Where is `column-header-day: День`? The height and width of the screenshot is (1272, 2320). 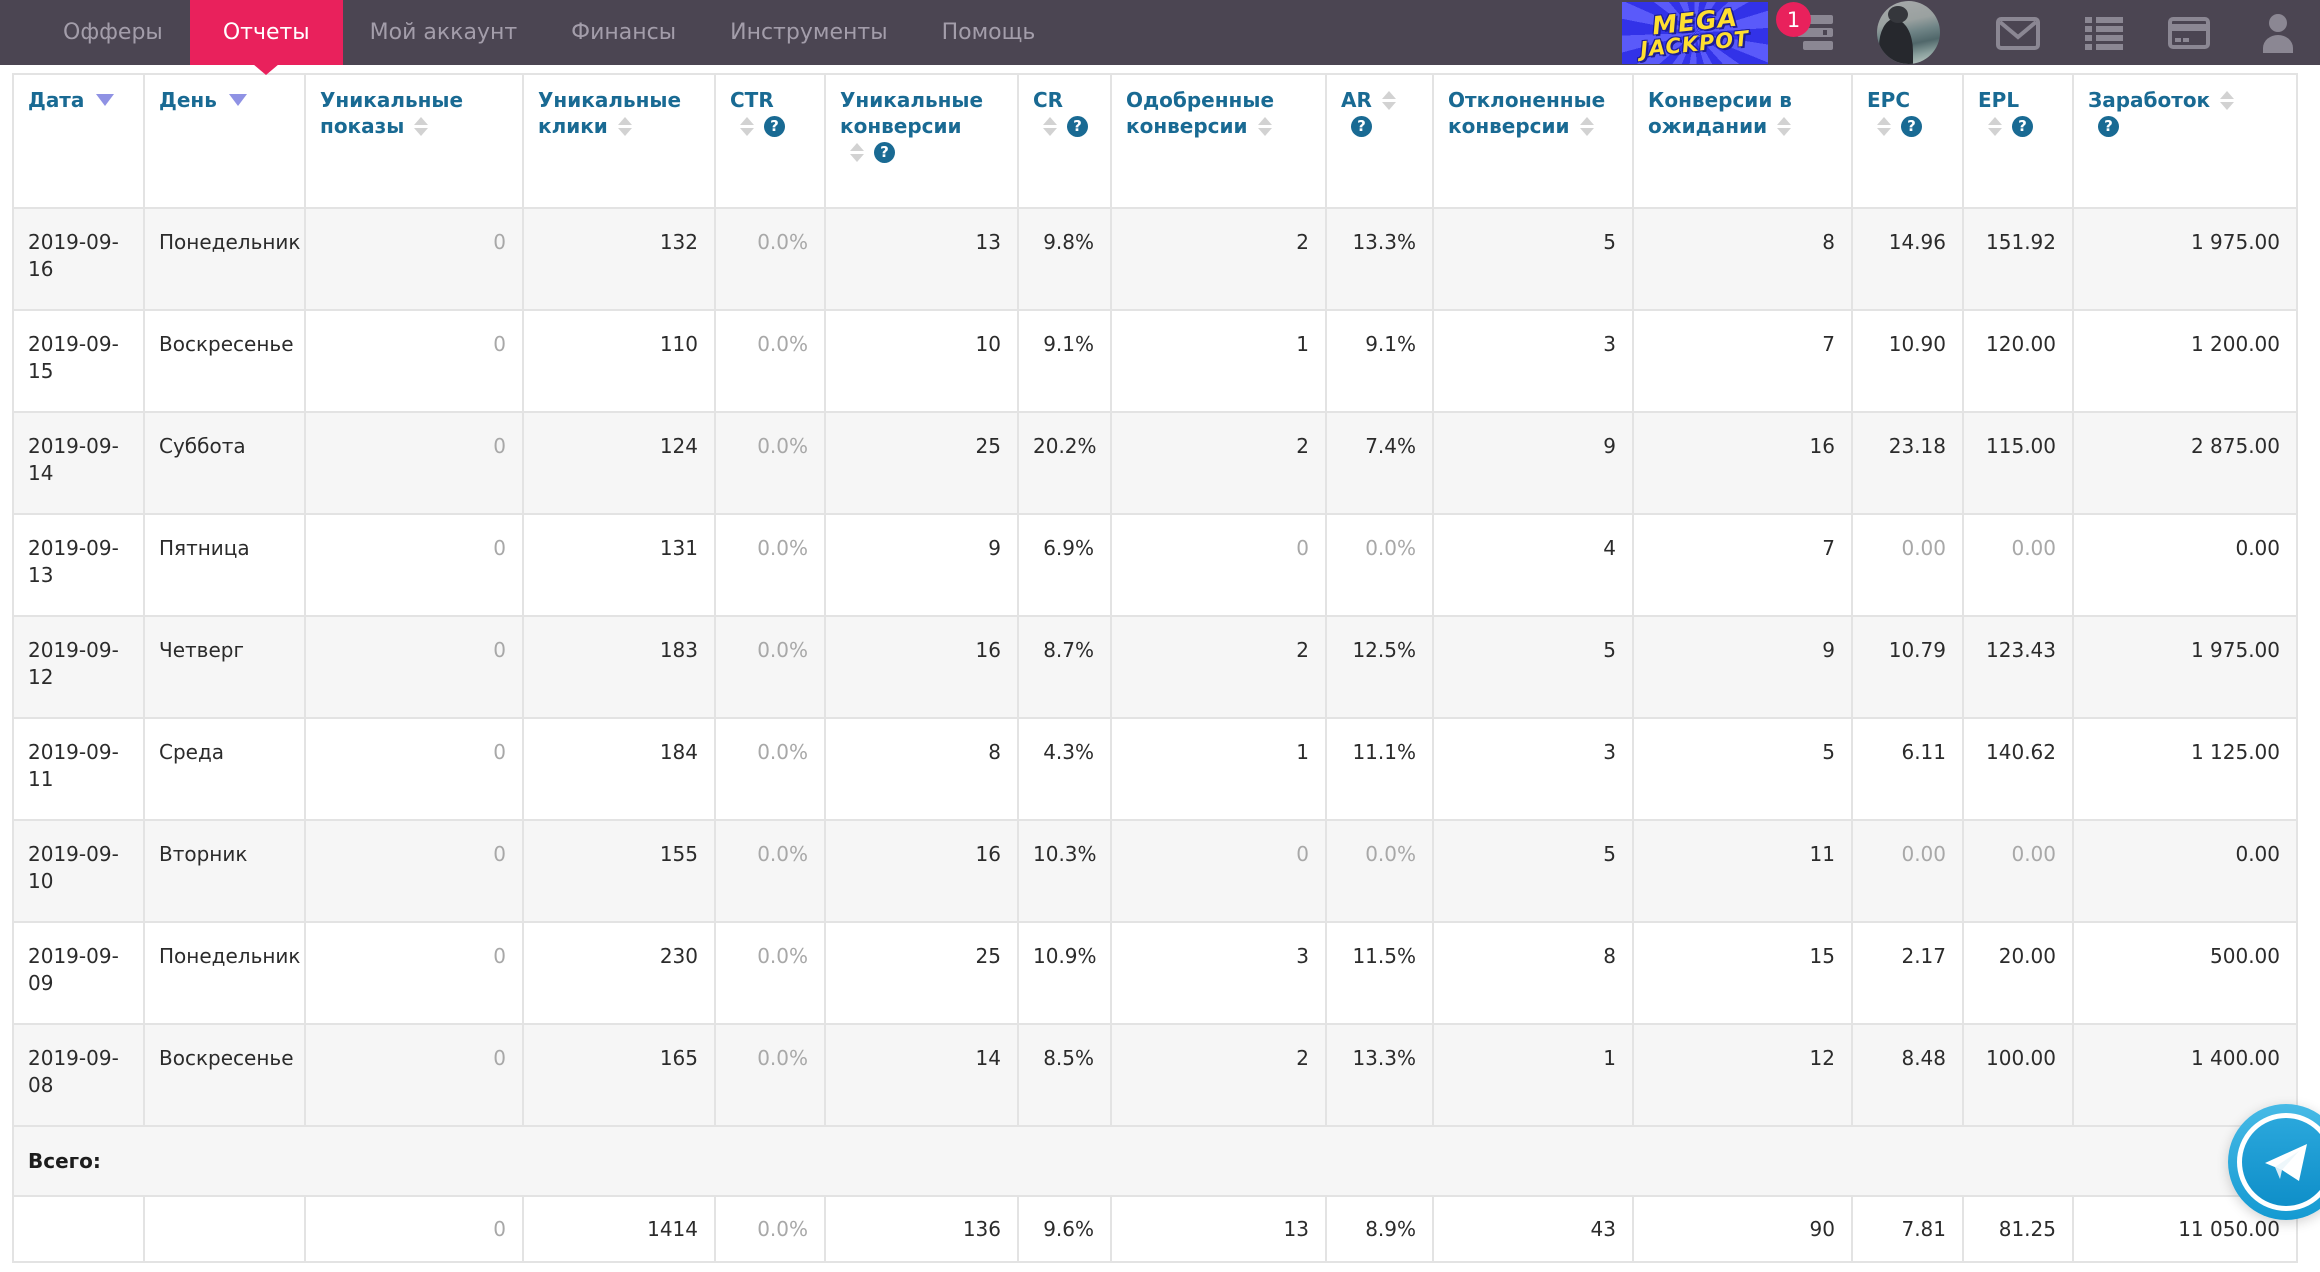
column-header-day: День is located at coordinates (224, 141).